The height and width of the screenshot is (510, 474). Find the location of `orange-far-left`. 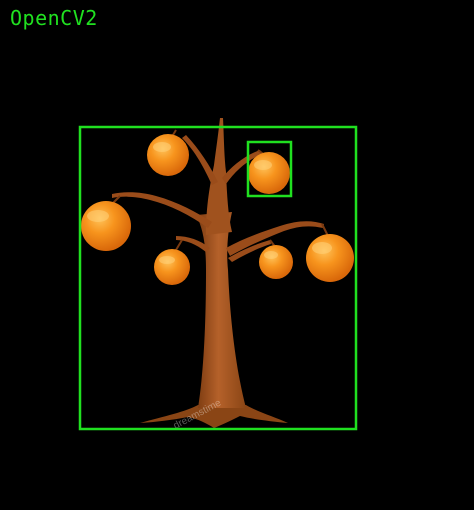

orange-far-left is located at coordinates (106, 226).